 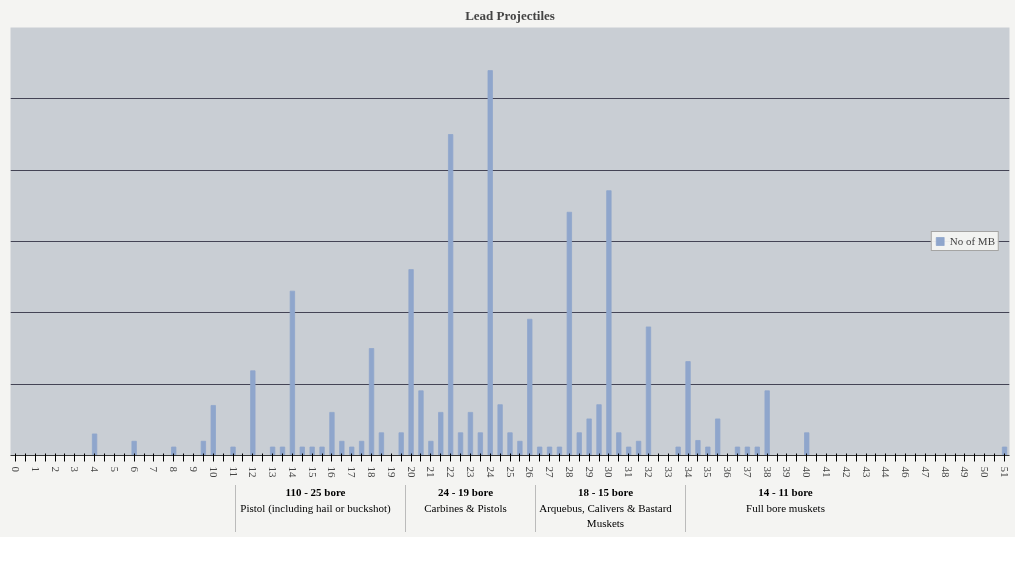 What do you see at coordinates (747, 472) in the screenshot?
I see `x-tick-label: 37` at bounding box center [747, 472].